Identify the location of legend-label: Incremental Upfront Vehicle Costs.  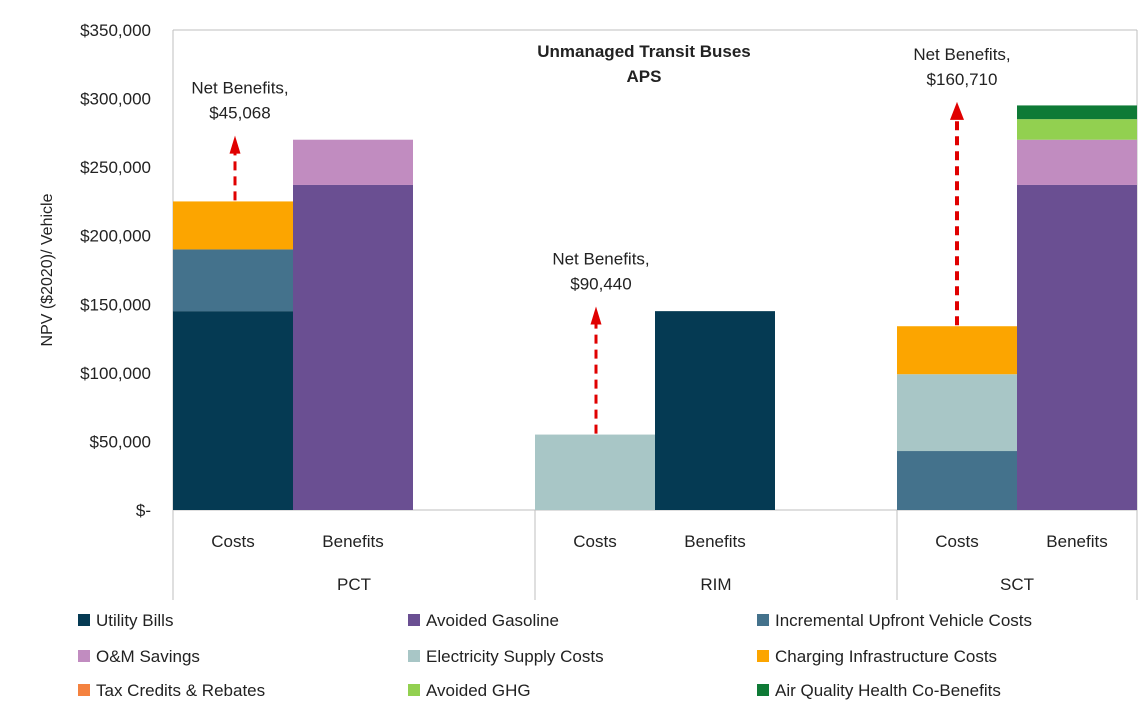
(903, 620).